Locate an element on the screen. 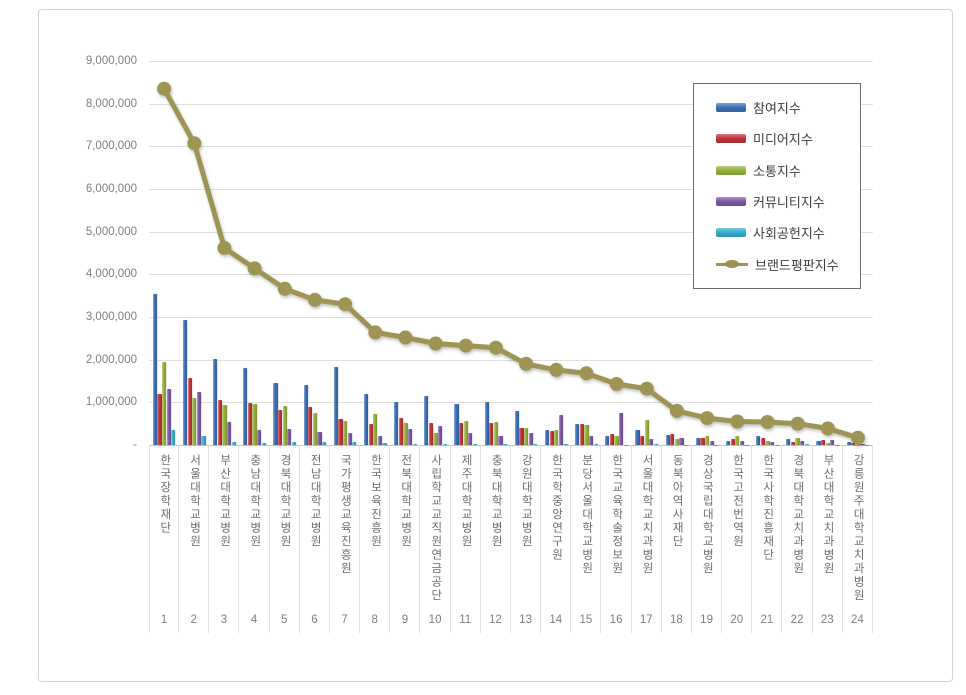  bar-참여지수-rank9 is located at coordinates (396, 423).